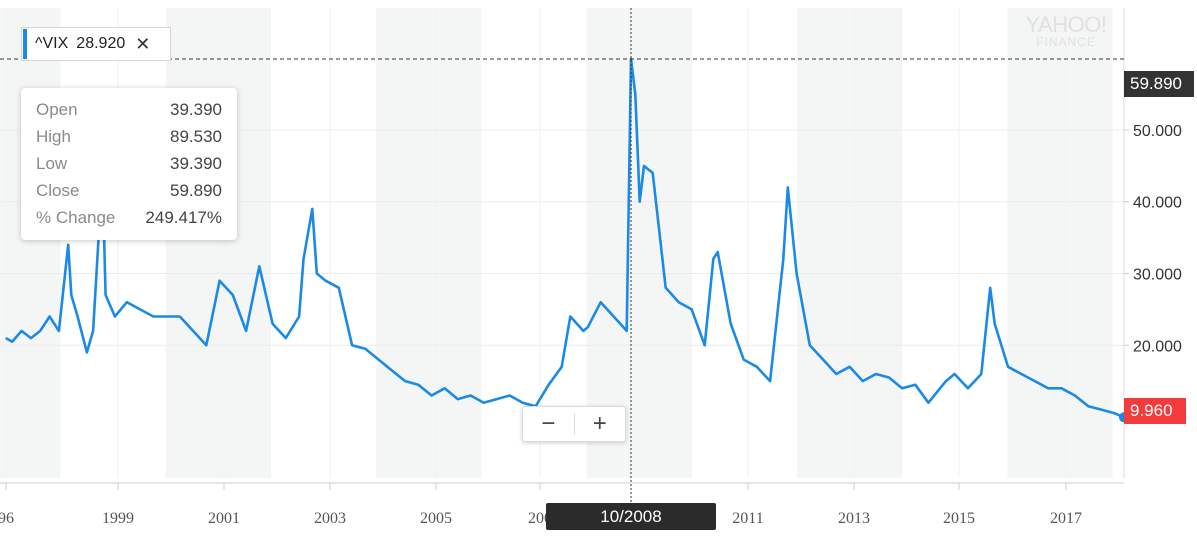 Image resolution: width=1197 pixels, height=546 pixels. I want to click on y-tick-label: 20.000, so click(1157, 346).